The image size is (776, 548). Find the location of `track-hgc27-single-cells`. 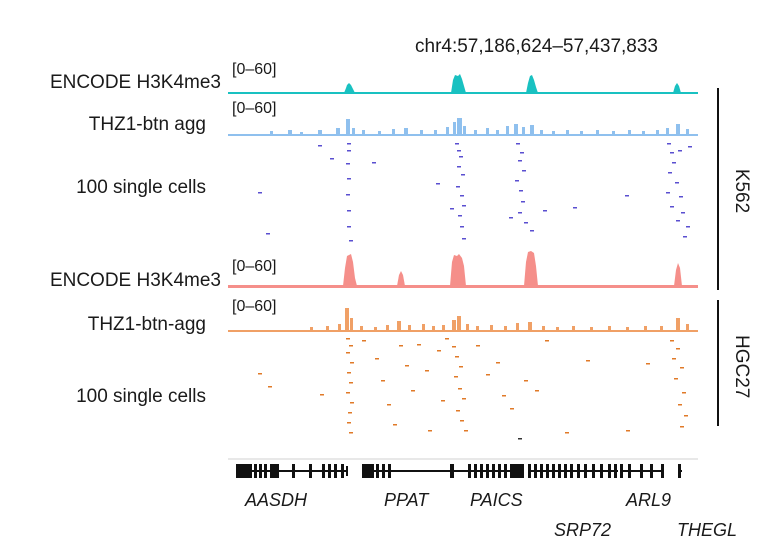

track-hgc27-single-cells is located at coordinates (473, 389).